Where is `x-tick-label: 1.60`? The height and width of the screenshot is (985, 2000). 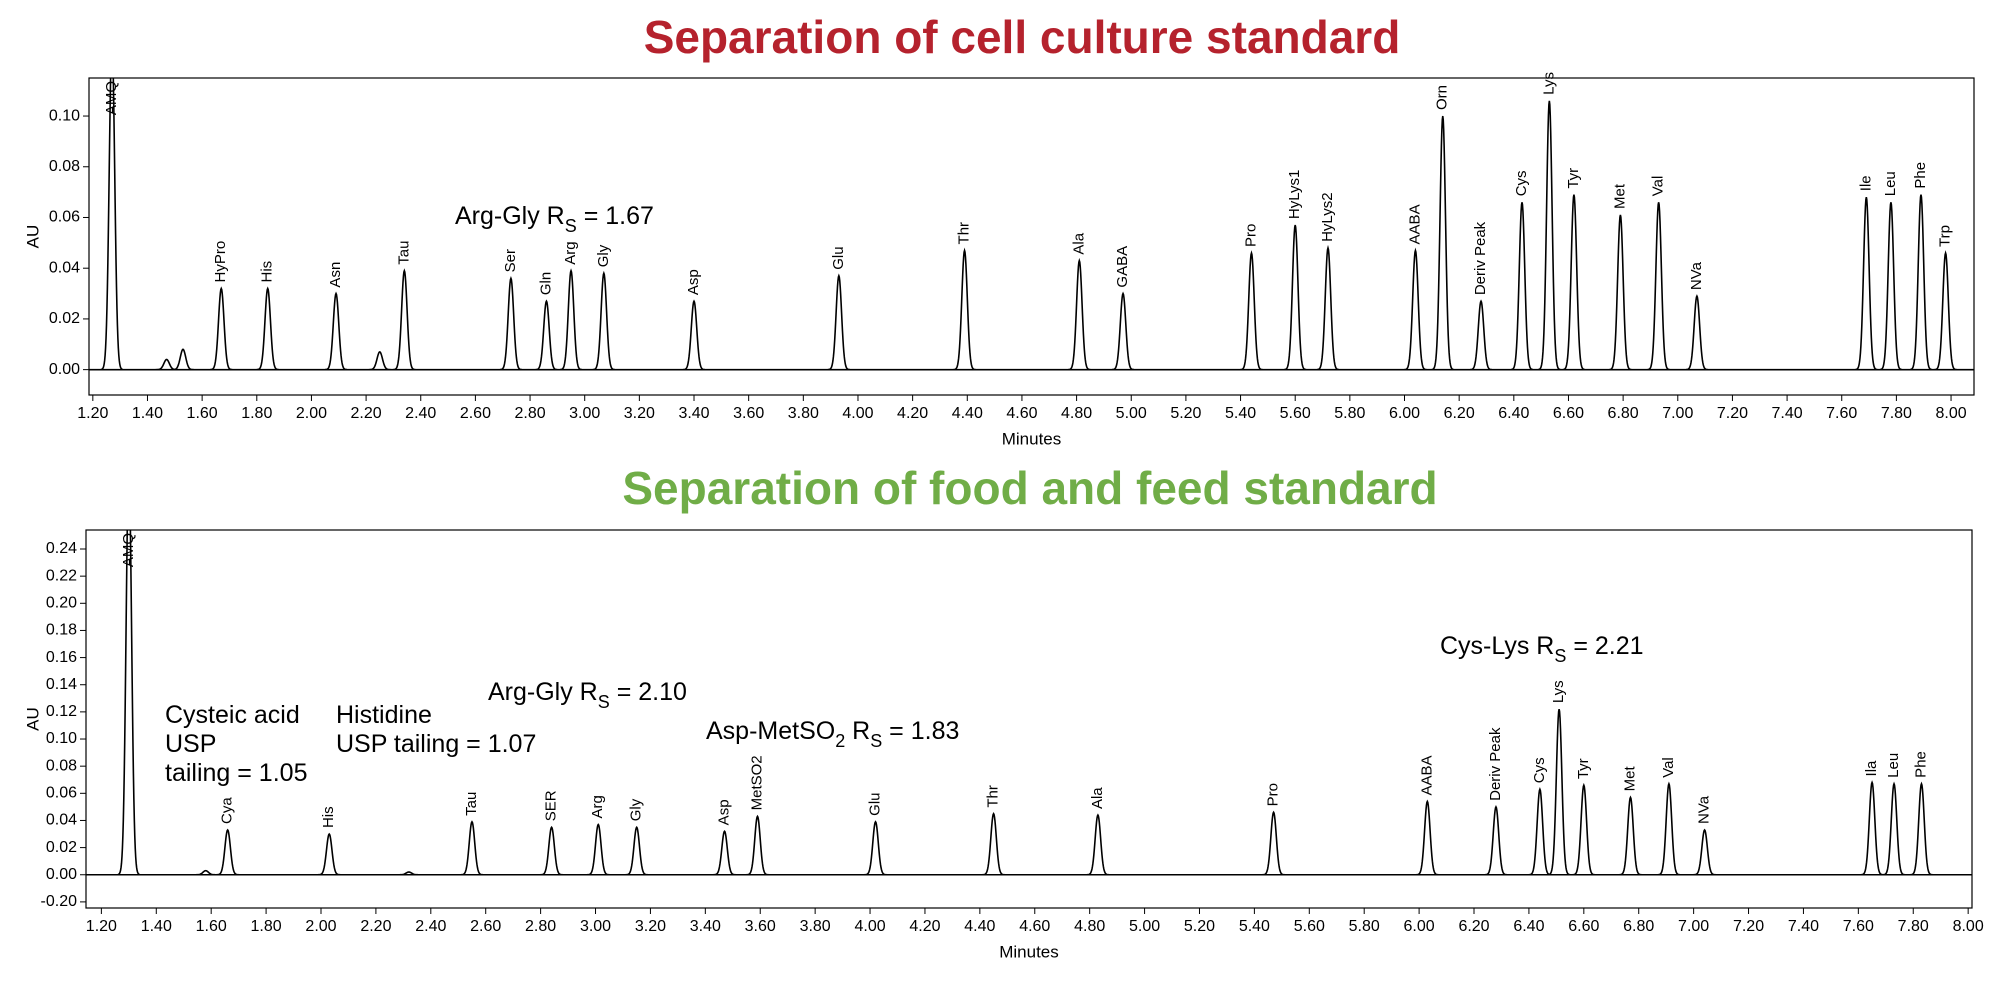 x-tick-label: 1.60 is located at coordinates (202, 413).